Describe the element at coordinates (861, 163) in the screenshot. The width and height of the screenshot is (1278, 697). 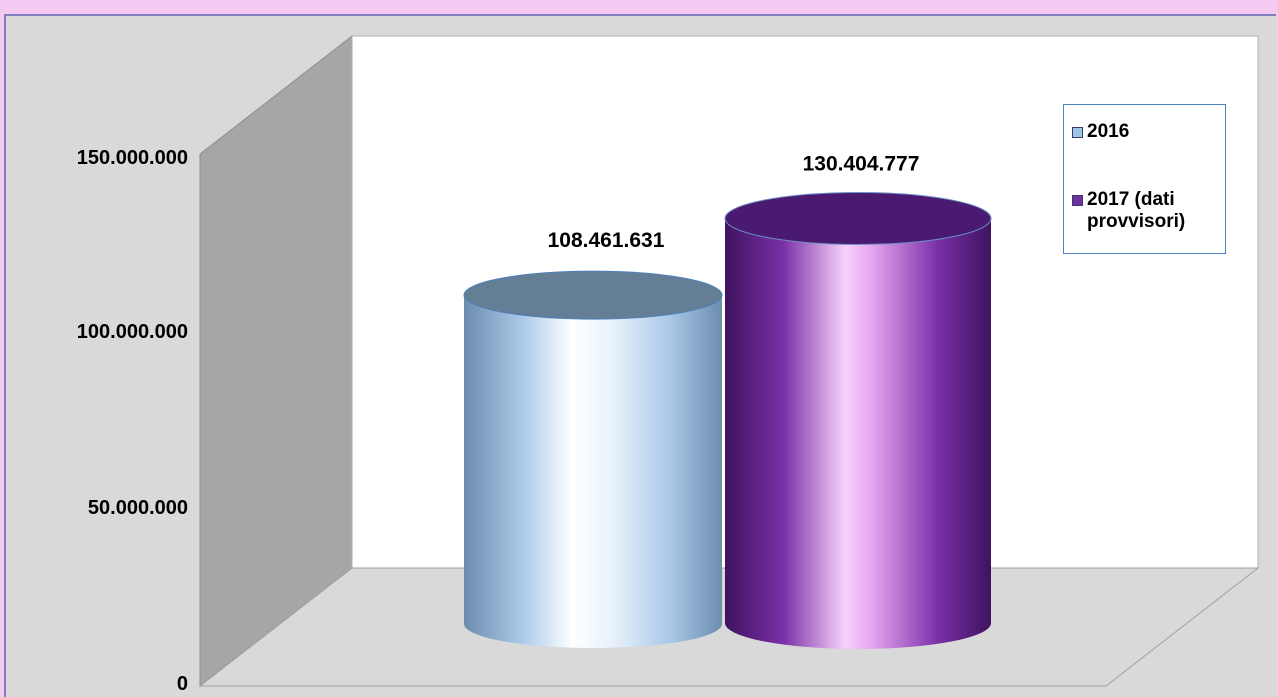
I see `data-label-2017: 130.404.777` at that location.